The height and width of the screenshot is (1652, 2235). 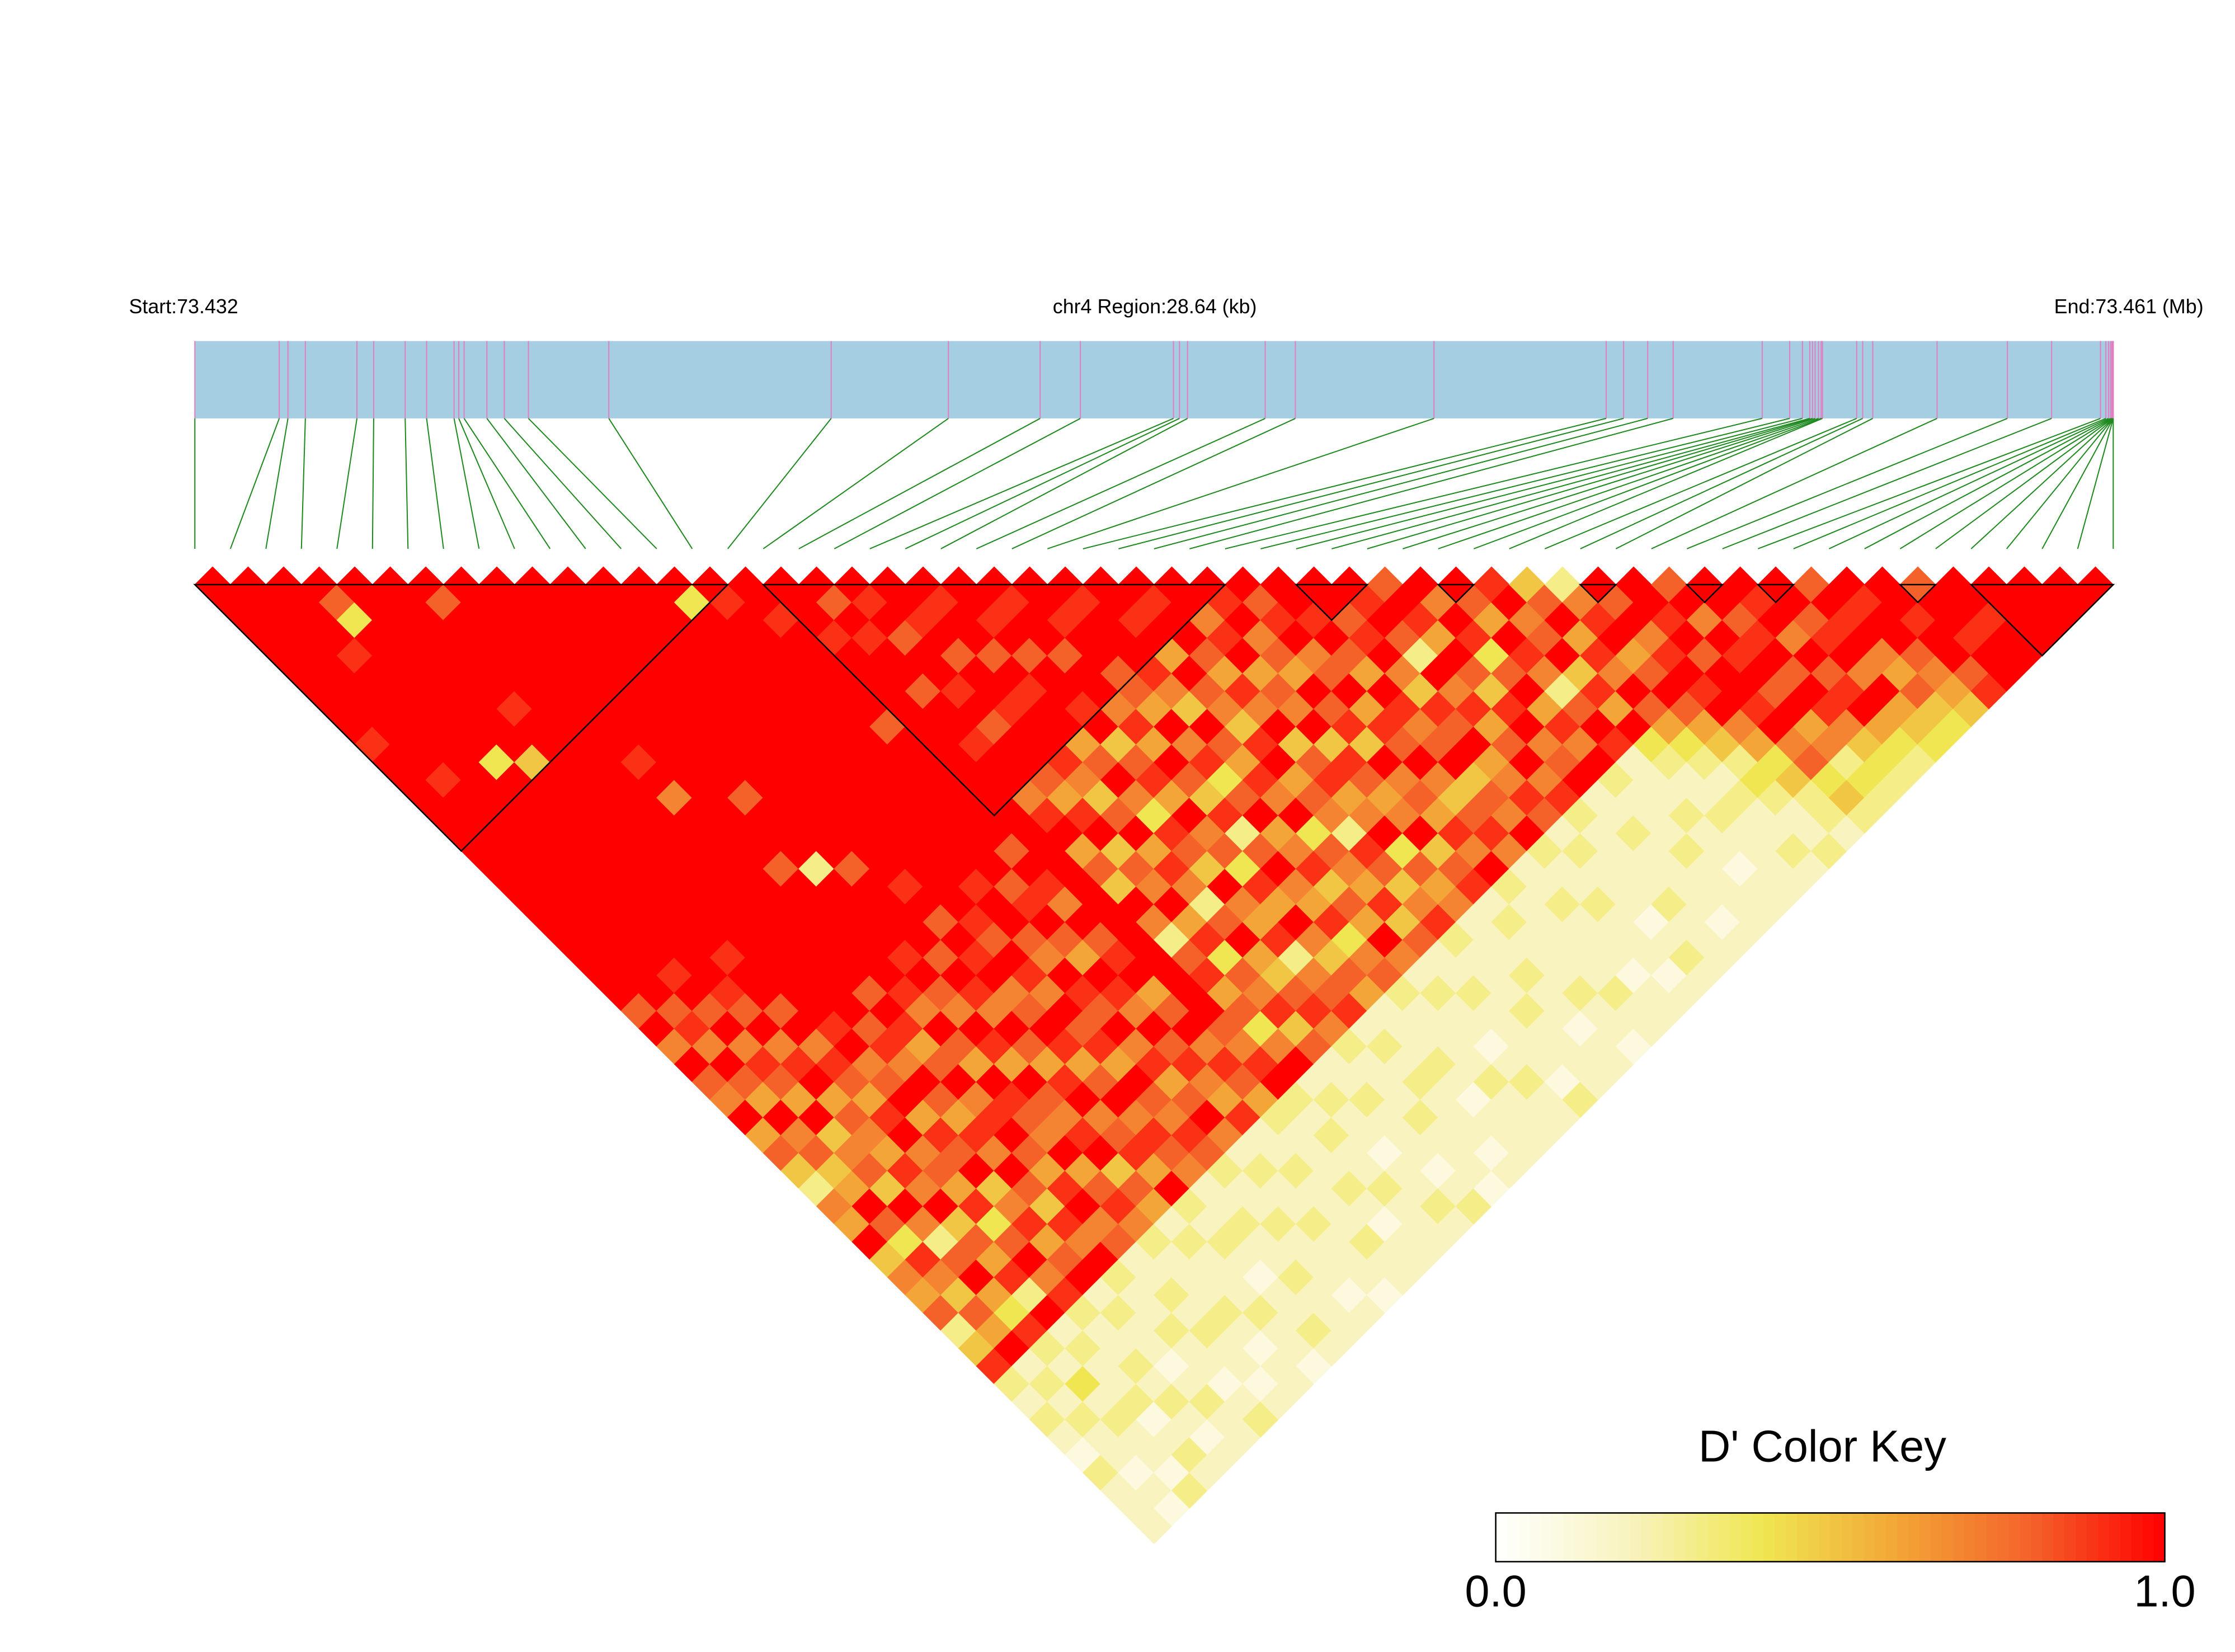 I want to click on end-label: End:73.461 (Mb), so click(x=2129, y=306).